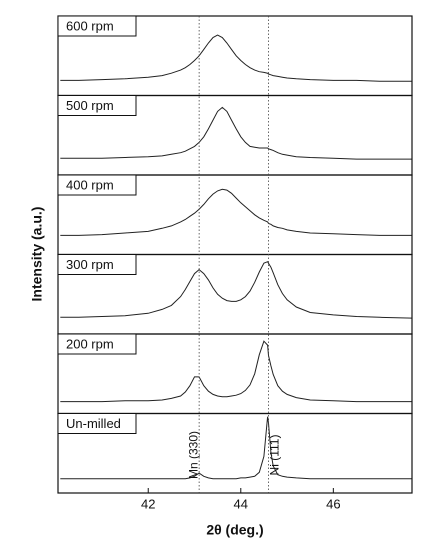  What do you see at coordinates (93, 423) in the screenshot?
I see `legend-label: Un-milled` at bounding box center [93, 423].